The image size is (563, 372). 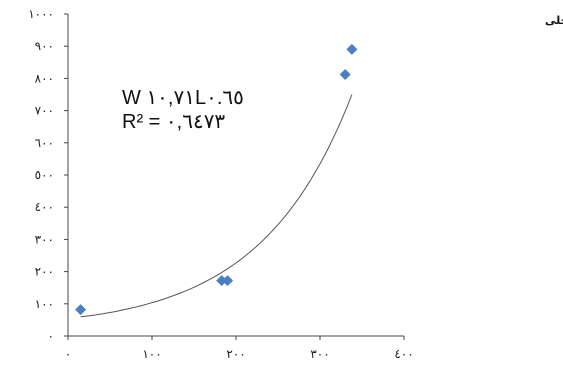 I want to click on x-axis: ٠ ١٠٠ ٢٠٠ ٣٠٠ ٤٠٠, so click(x=239, y=348).